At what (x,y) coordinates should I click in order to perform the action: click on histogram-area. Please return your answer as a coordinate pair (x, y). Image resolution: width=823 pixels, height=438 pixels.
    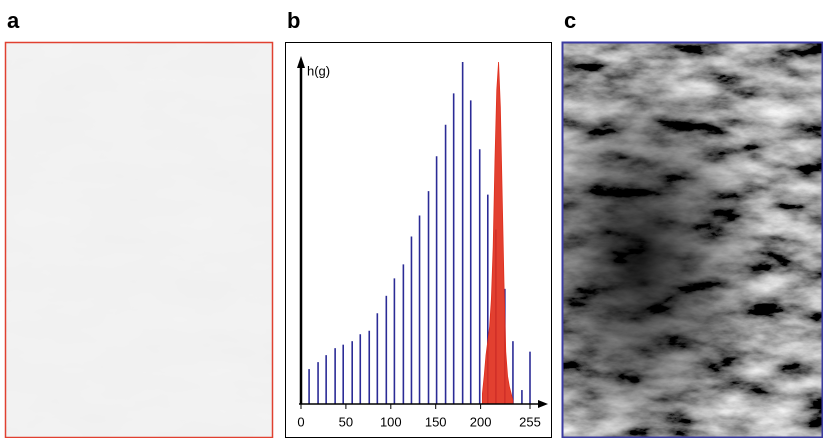
    Looking at the image, I should click on (498, 233).